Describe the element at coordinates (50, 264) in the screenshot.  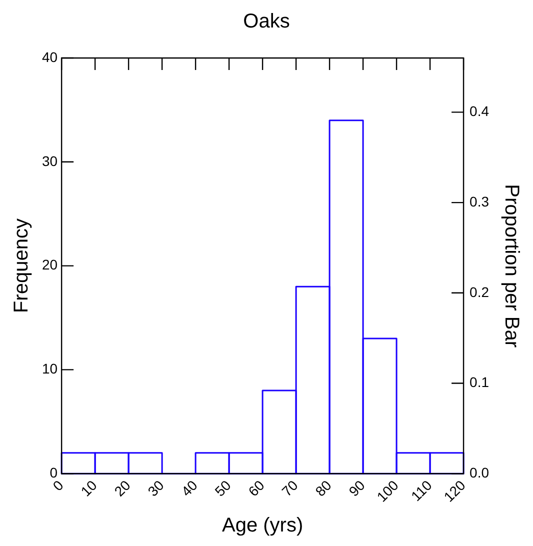
I see `y-tick-label: 20` at that location.